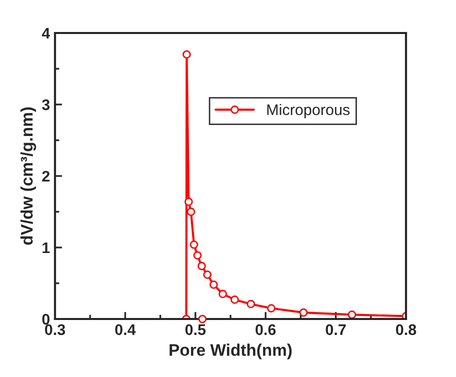 This screenshot has width=456, height=377. Describe the element at coordinates (266, 330) in the screenshot. I see `x-tick-label: 0.6` at that location.